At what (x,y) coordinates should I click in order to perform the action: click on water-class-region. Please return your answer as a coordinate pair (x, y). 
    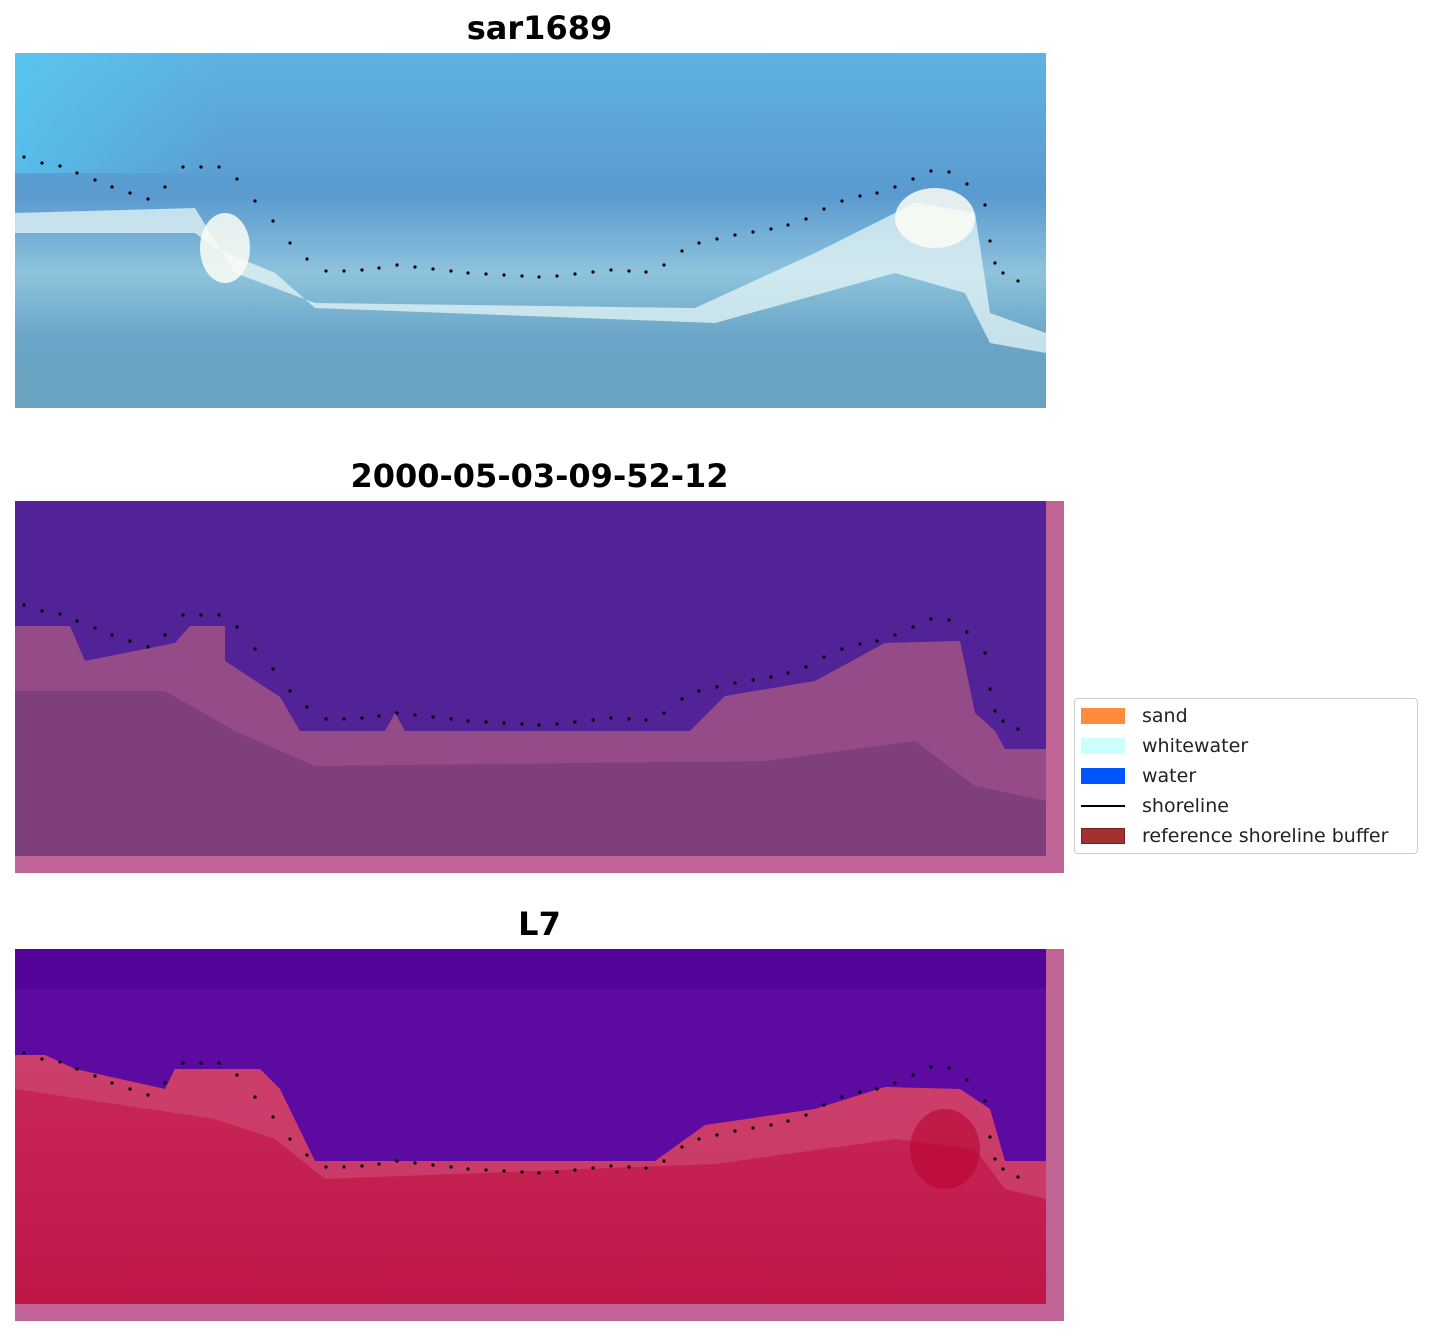
    Looking at the image, I should click on (530, 625).